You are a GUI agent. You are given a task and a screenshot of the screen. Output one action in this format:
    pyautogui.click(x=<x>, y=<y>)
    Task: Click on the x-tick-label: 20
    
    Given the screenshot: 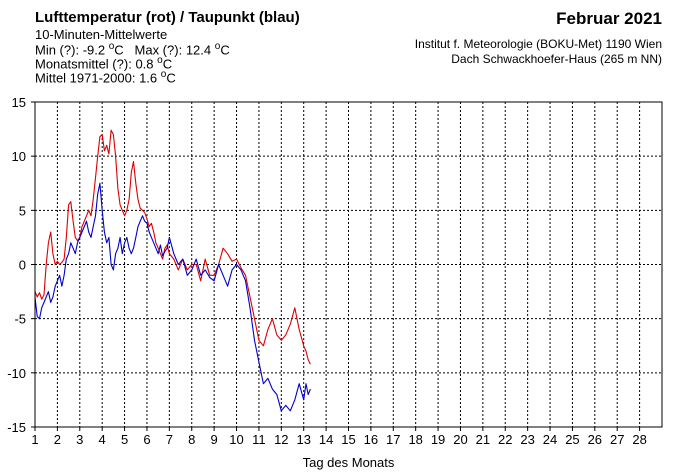 What is the action you would take?
    pyautogui.click(x=460, y=439)
    